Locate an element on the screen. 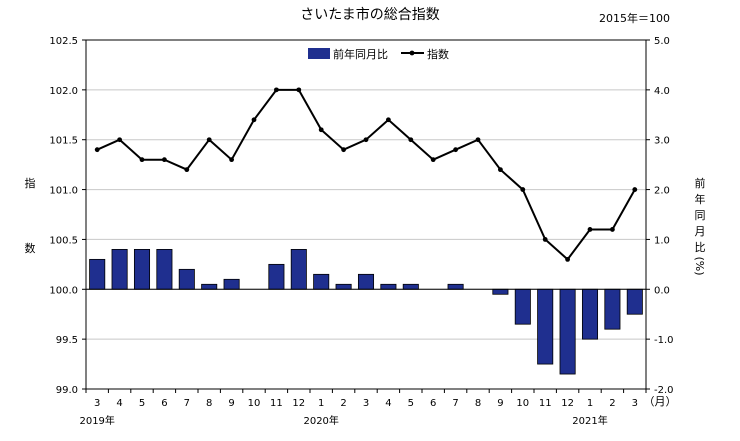  legend: 前年同月比 指数 is located at coordinates (382, 54).